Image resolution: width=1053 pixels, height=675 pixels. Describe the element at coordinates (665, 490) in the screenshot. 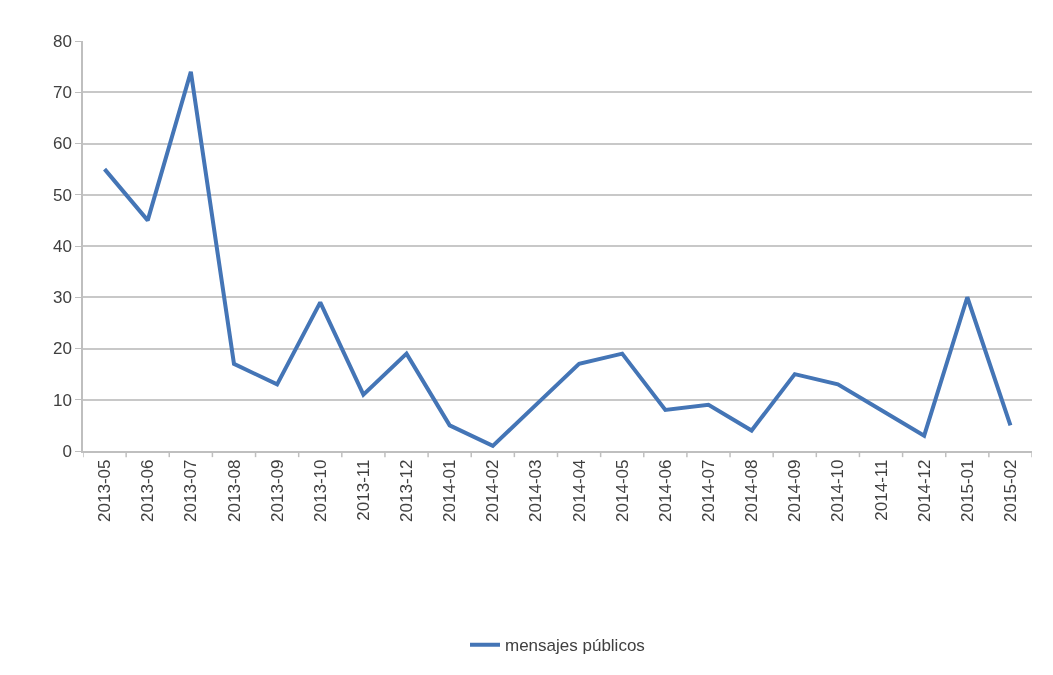

I see `x-tick-label: 2014-06` at that location.